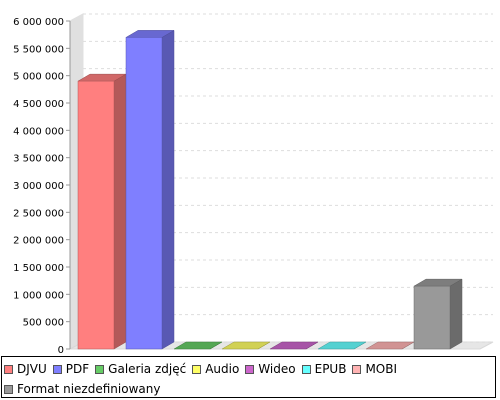 Image resolution: width=500 pixels, height=400 pixels. I want to click on legend-item: Wideo, so click(270, 369).